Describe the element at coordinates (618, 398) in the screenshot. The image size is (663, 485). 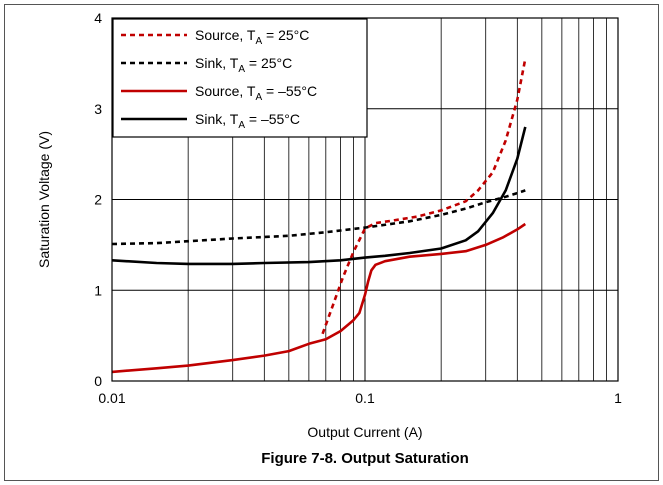
I see `x-tick-label: 1` at that location.